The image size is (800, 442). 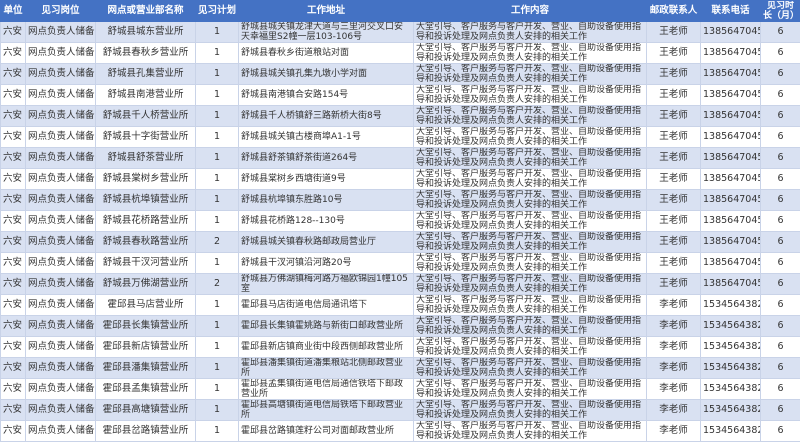 I want to click on cell-branch-name: 舒城县干汊河营业所, so click(x=145, y=263).